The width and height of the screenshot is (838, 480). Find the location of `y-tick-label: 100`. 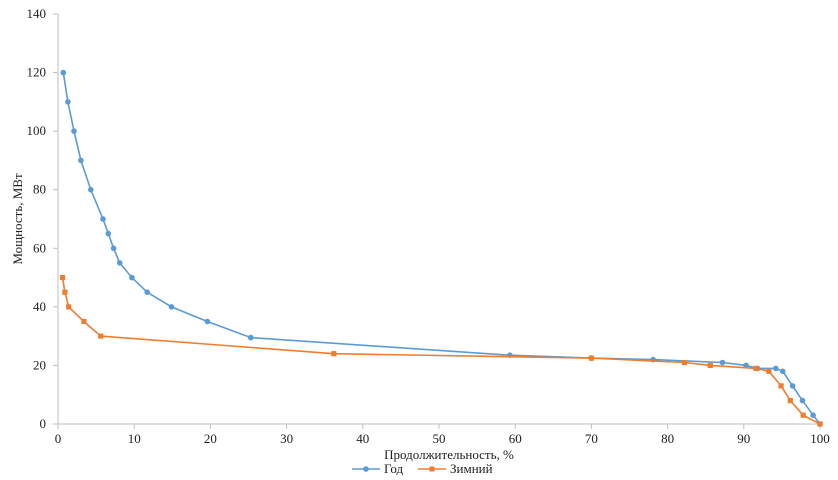

y-tick-label: 100 is located at coordinates (37, 130).